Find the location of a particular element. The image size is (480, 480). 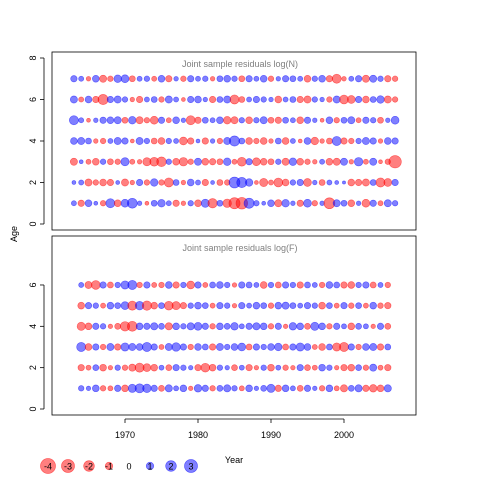

legend-label: -2 is located at coordinates (89, 467).